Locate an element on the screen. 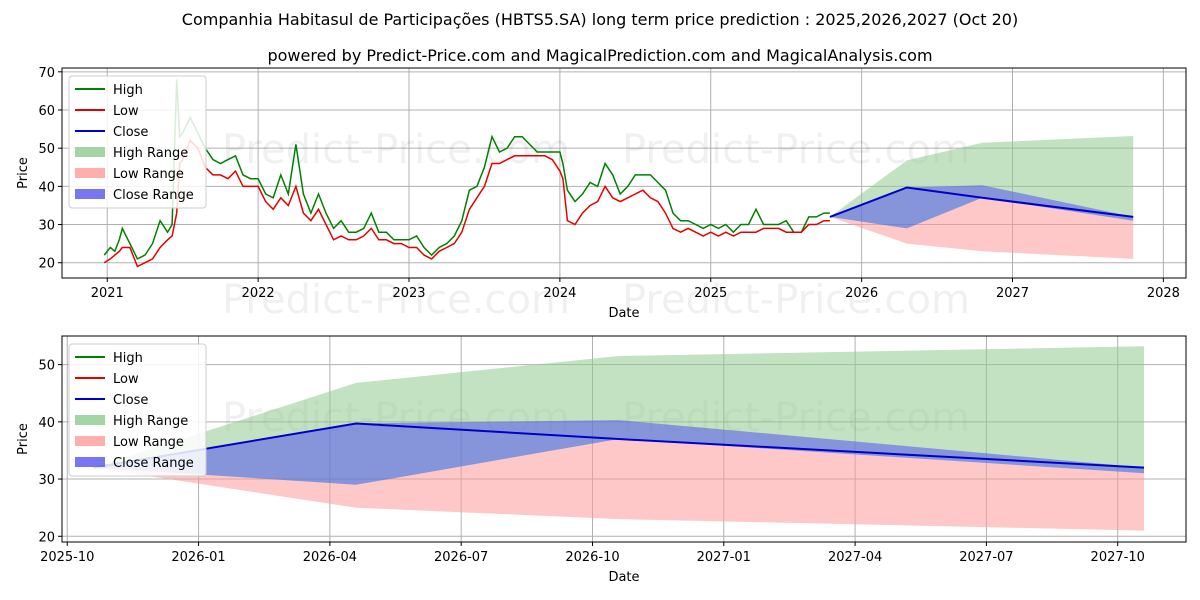 Image resolution: width=1200 pixels, height=600 pixels. panel1-legend-label: High Range is located at coordinates (150, 153).